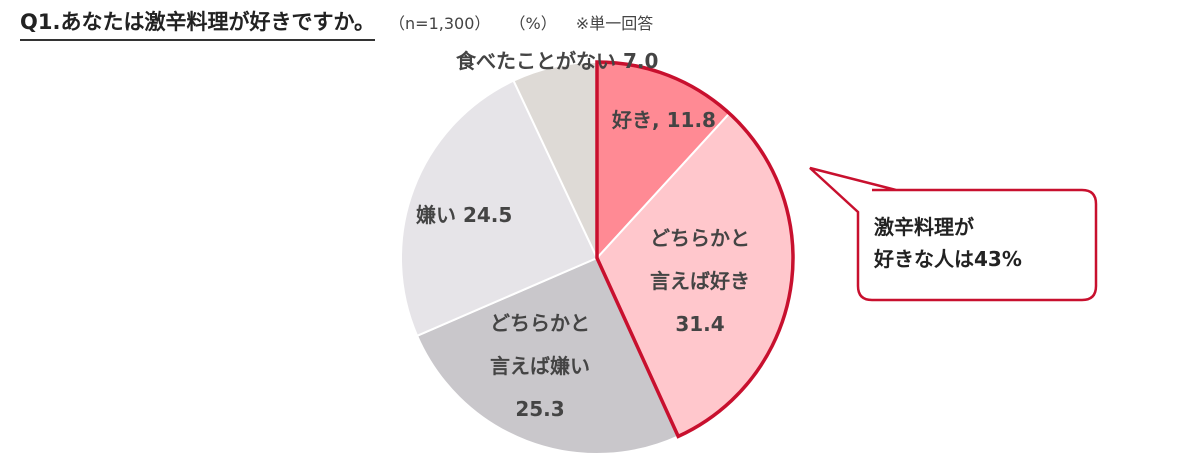 The width and height of the screenshot is (1200, 468). Describe the element at coordinates (699, 324) in the screenshot. I see `slice-label-1-line-2: 31.4` at that location.